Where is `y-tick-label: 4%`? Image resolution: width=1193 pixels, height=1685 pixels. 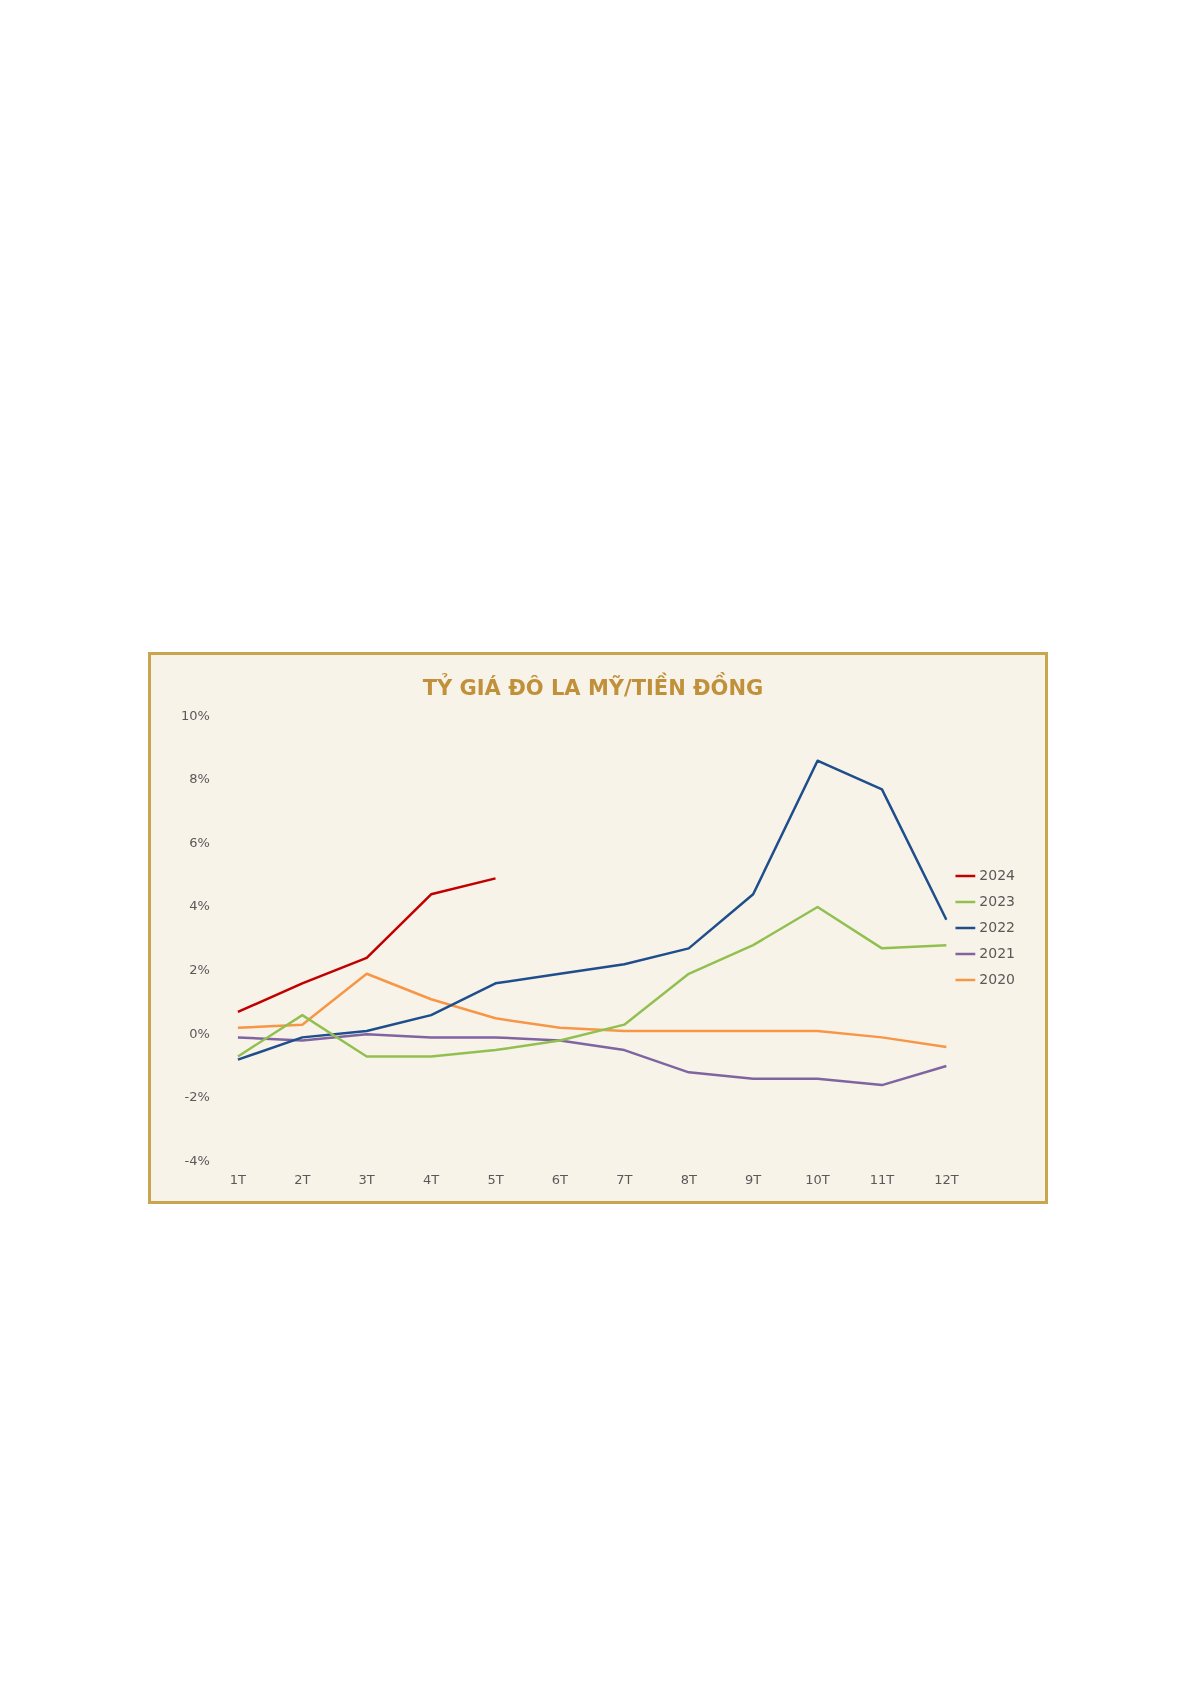
y-tick-label: 4% is located at coordinates (199, 906).